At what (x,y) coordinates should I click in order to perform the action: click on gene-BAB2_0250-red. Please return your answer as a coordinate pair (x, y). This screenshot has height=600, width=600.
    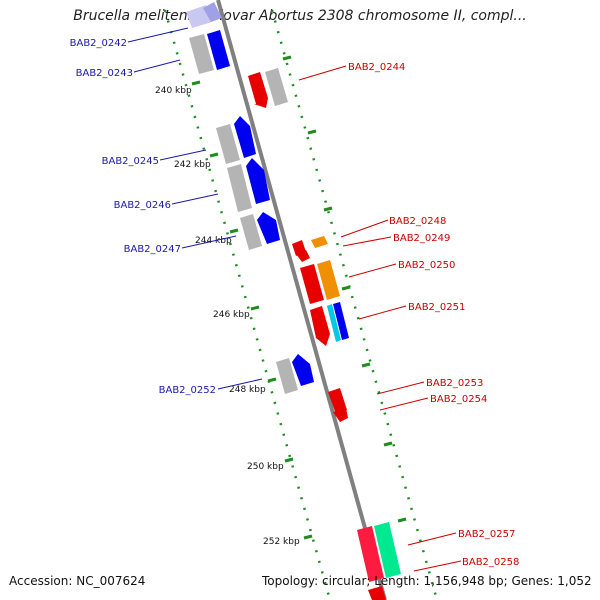
    Looking at the image, I should click on (312, 284).